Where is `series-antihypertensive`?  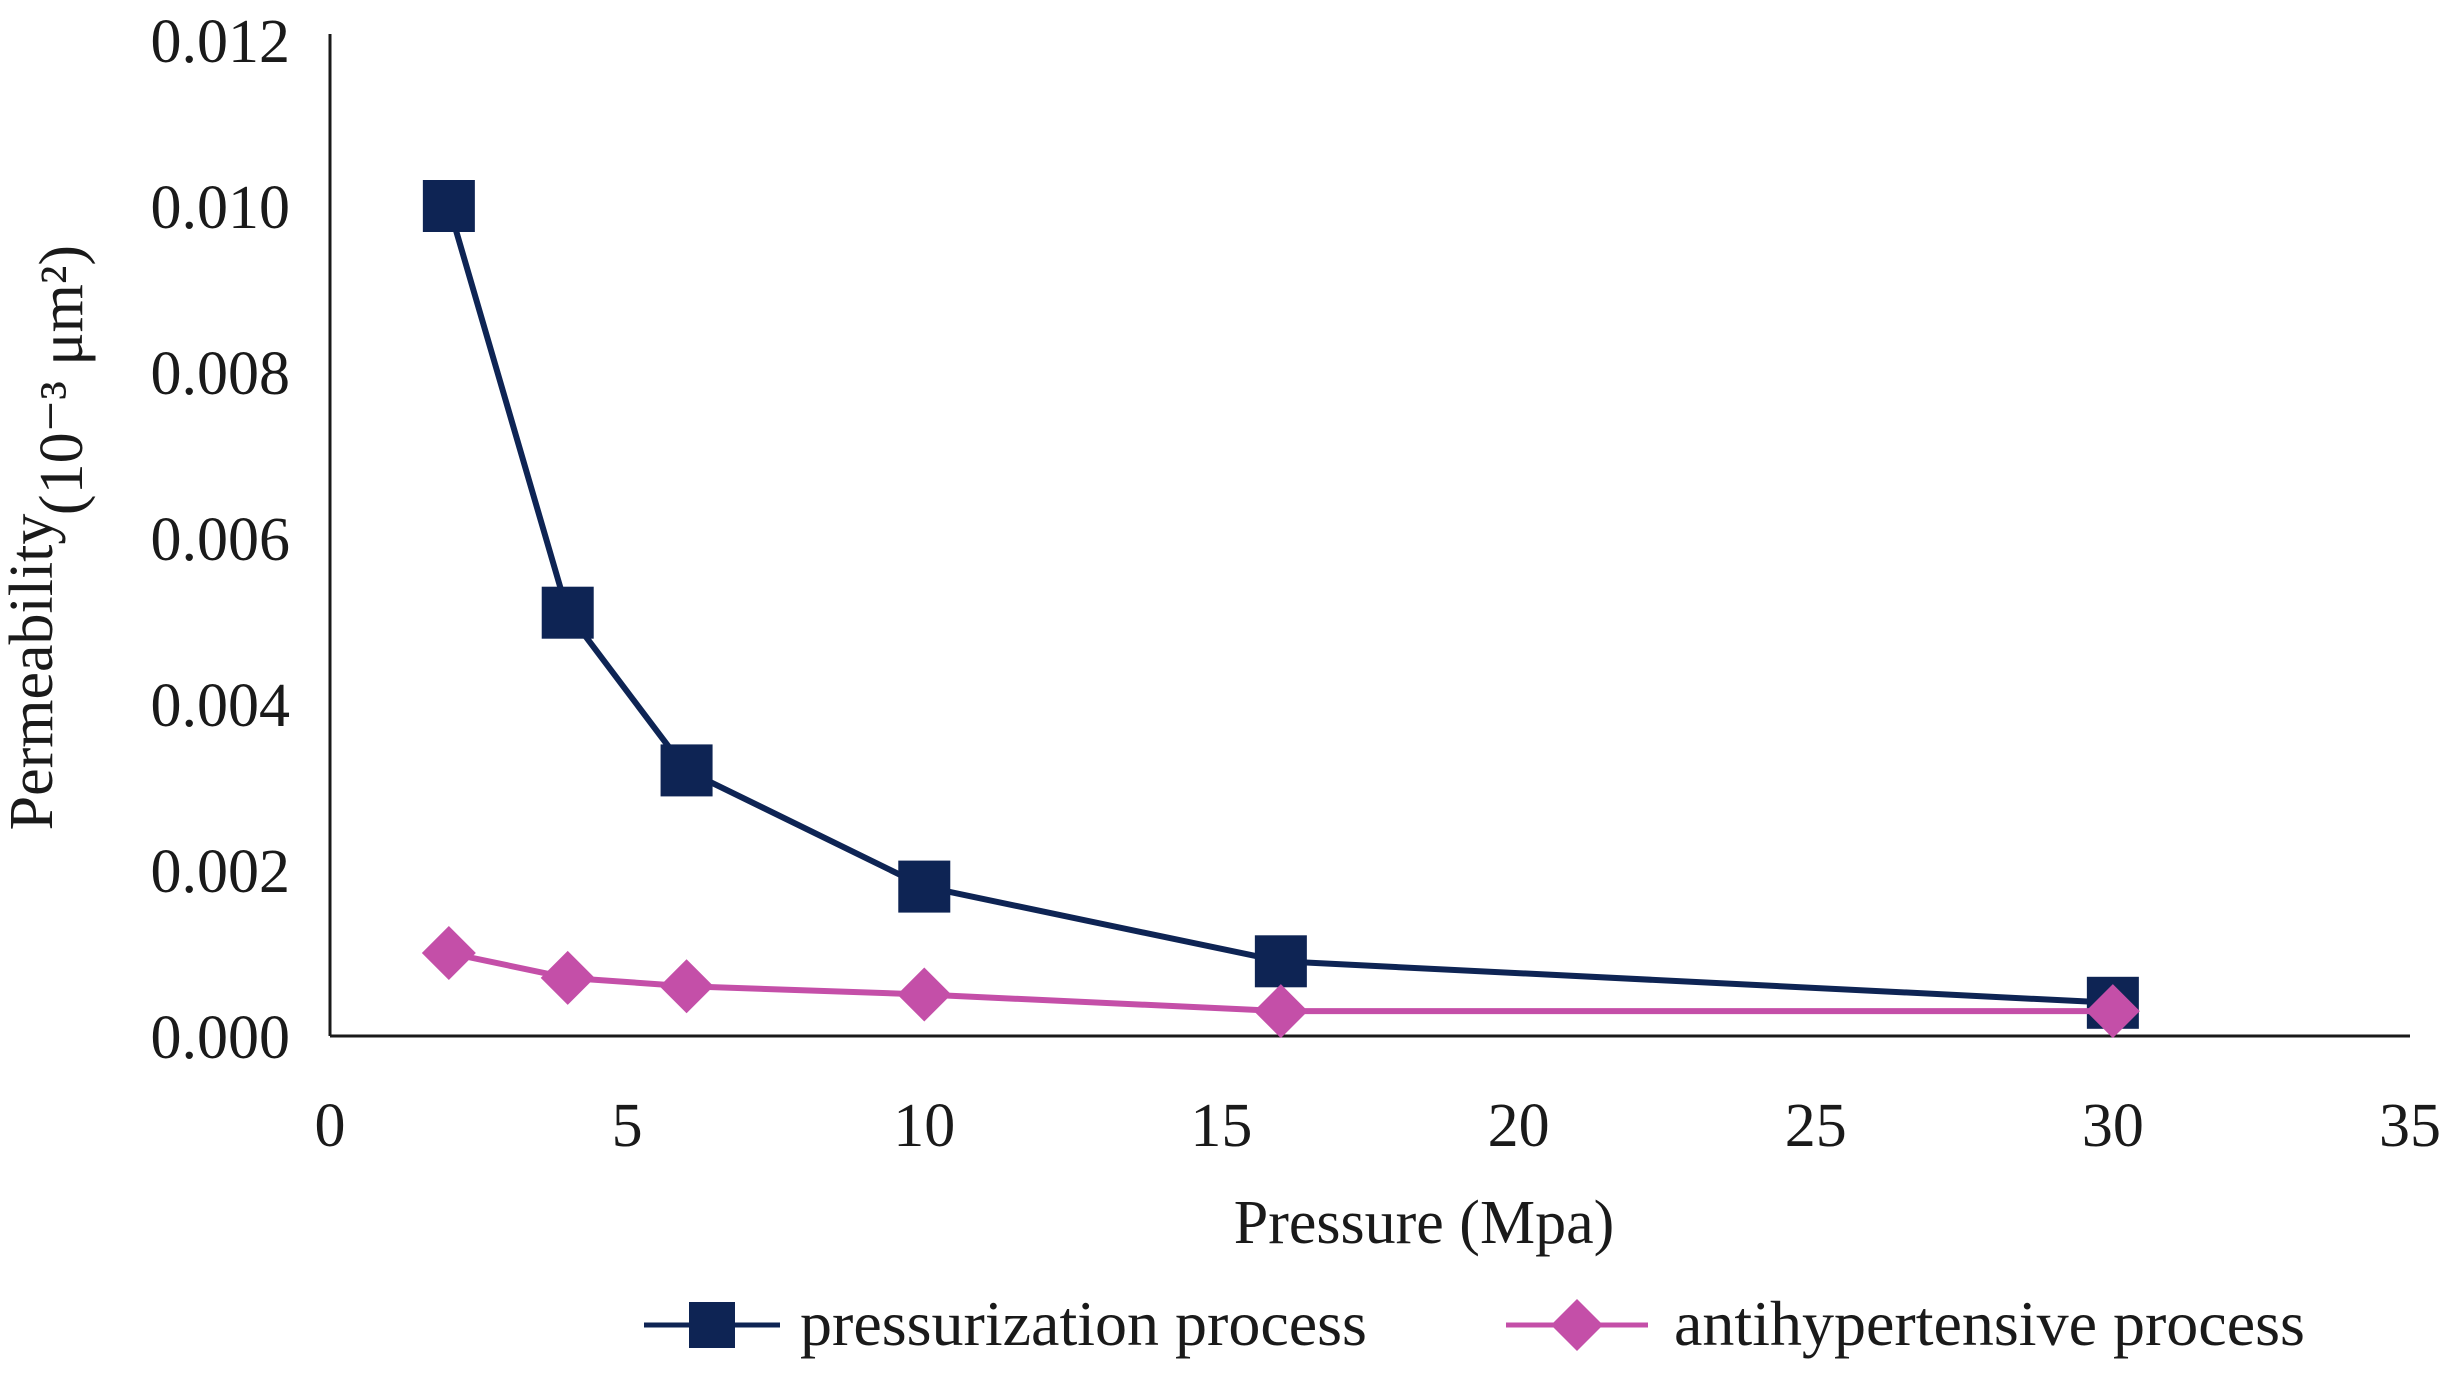 series-antihypertensive is located at coordinates (1280, 982).